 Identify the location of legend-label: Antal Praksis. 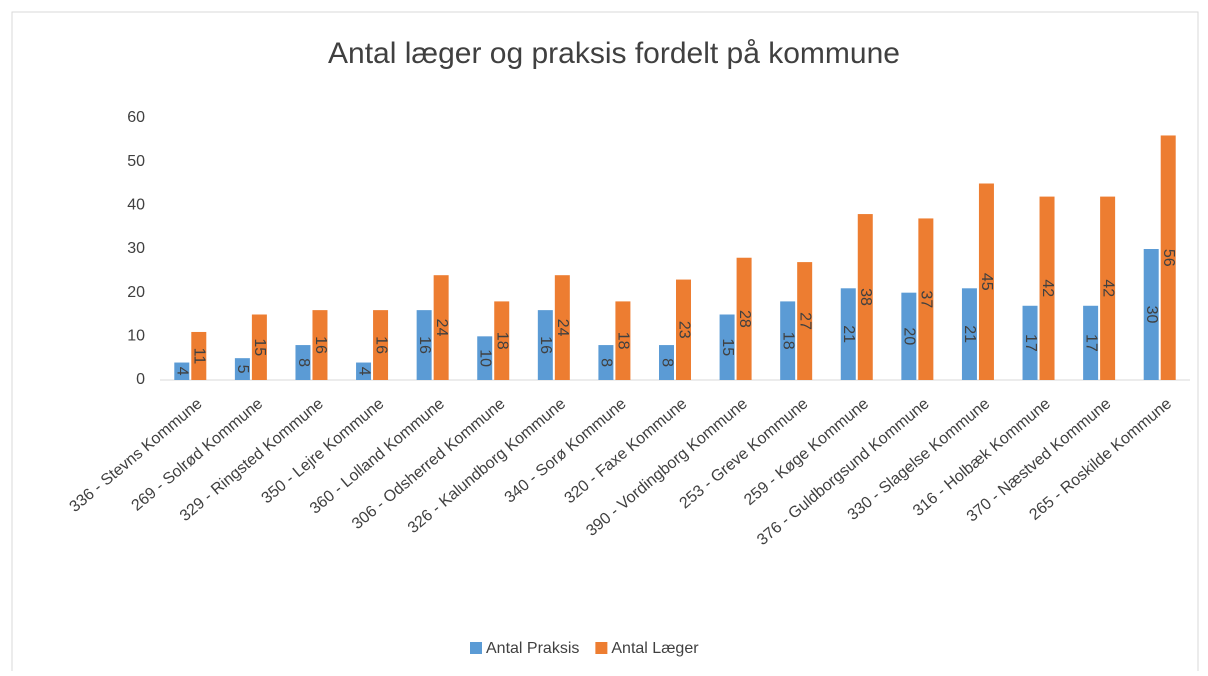
(532, 648).